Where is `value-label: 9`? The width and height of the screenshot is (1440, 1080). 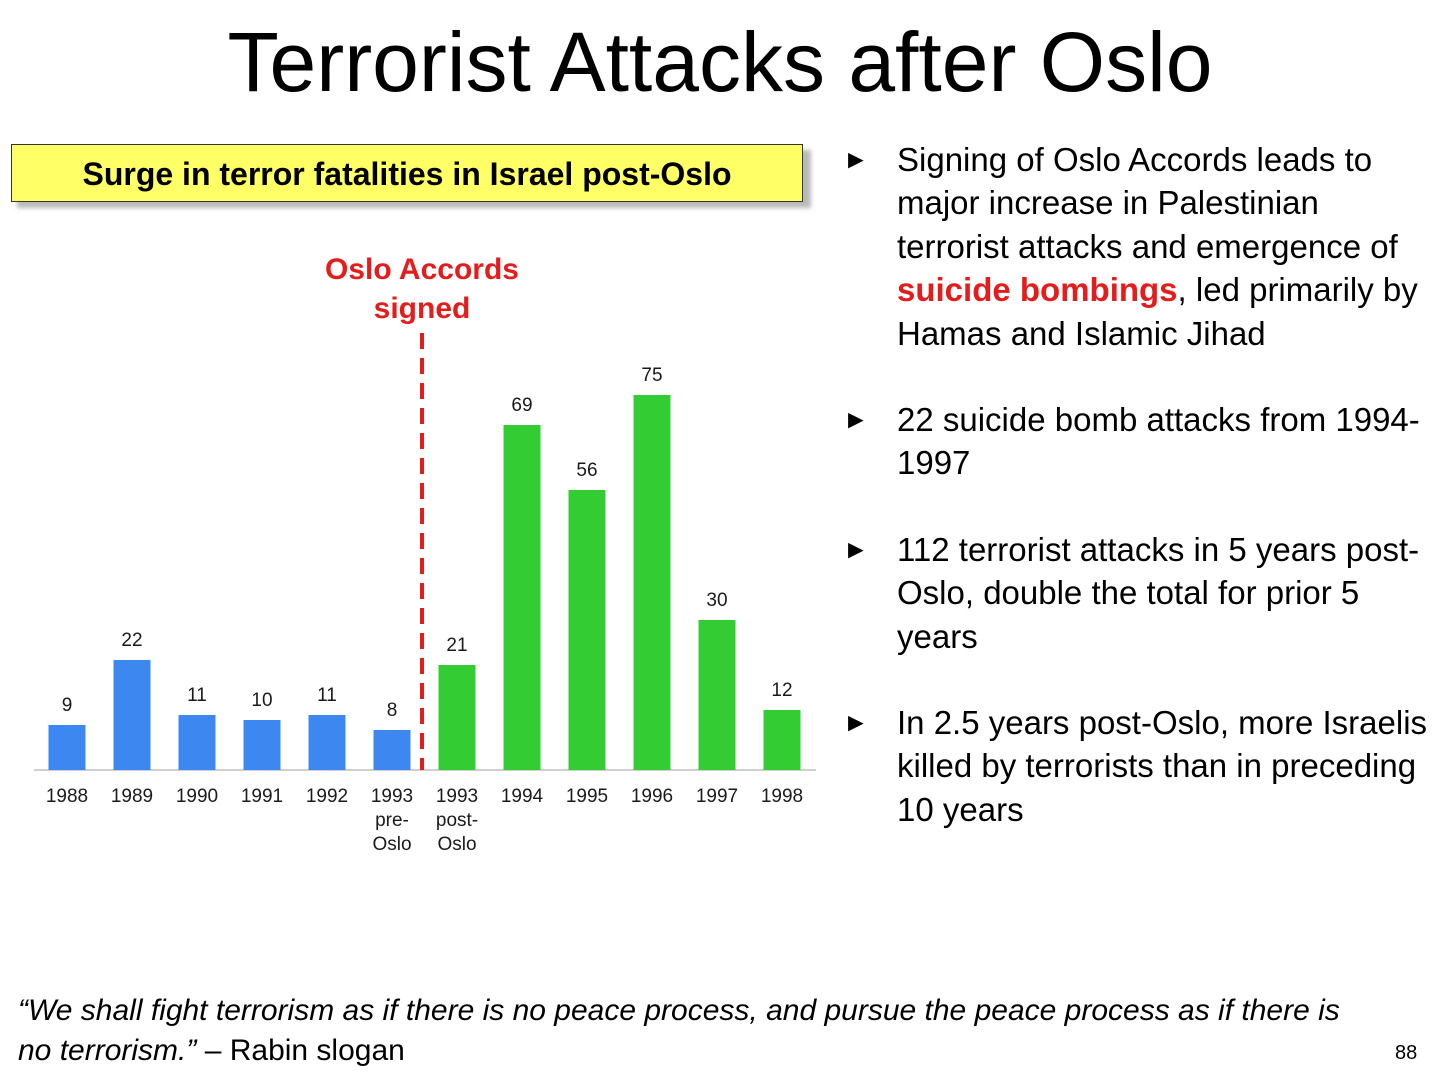 value-label: 9 is located at coordinates (67, 705).